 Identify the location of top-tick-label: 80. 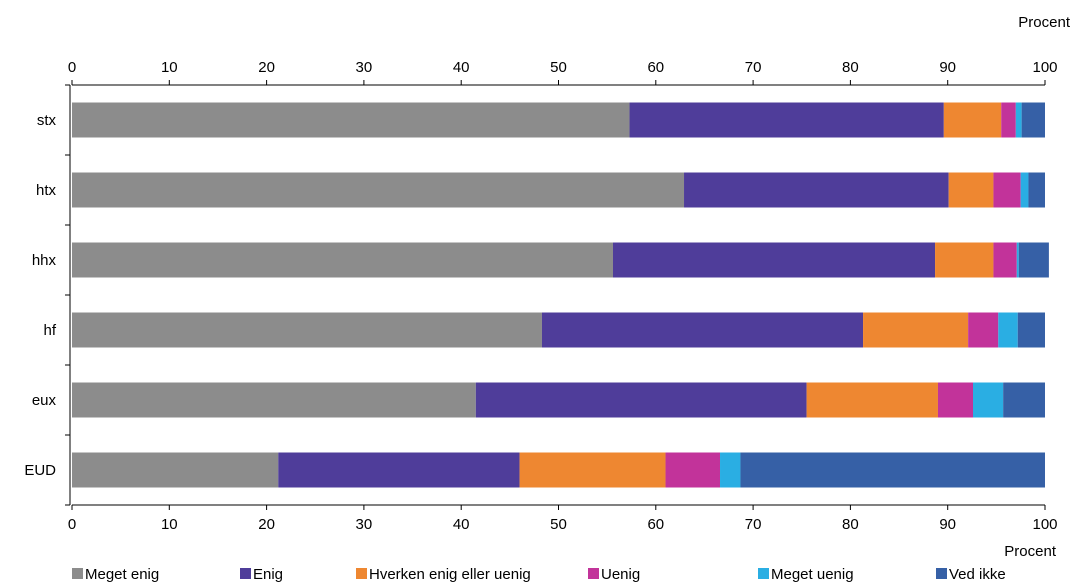
(850, 67).